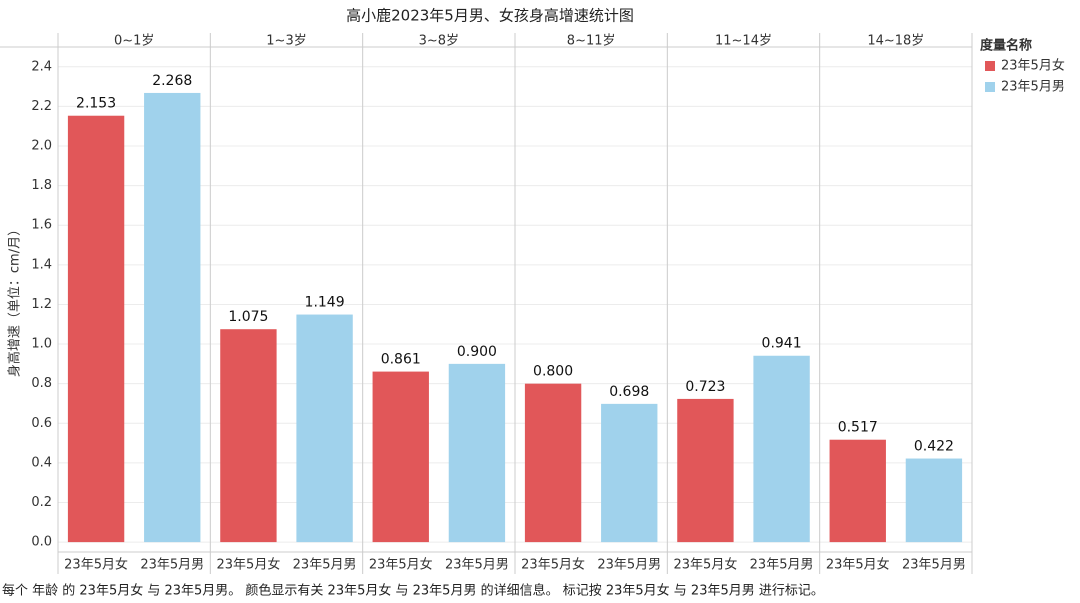 The width and height of the screenshot is (1080, 603). Describe the element at coordinates (41, 264) in the screenshot. I see `y-tick-label: 1.4` at that location.